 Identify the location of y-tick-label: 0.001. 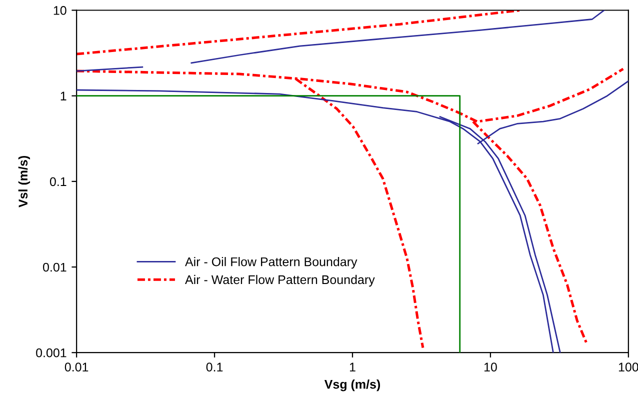
(51, 353).